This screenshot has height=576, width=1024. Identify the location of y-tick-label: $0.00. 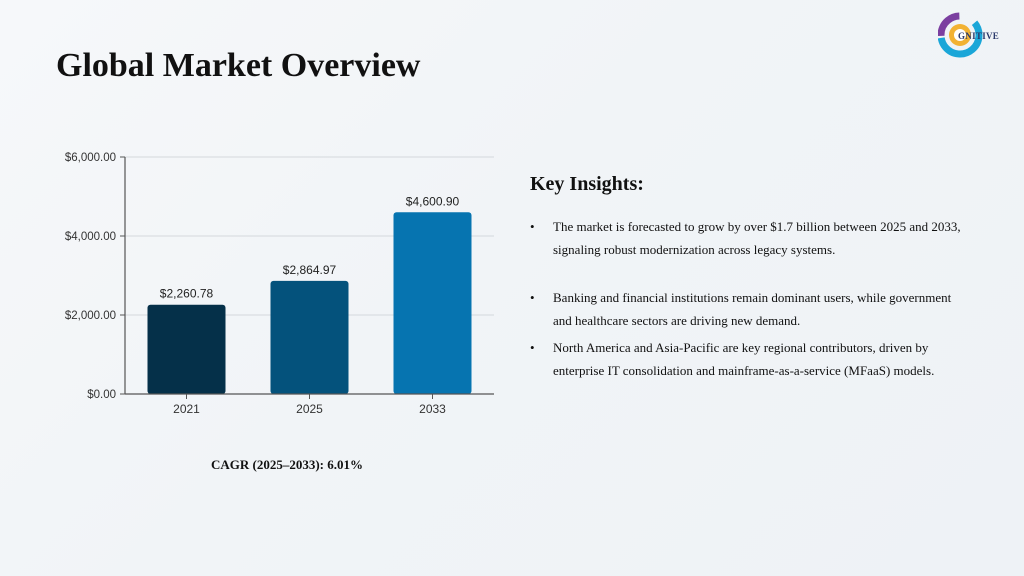
(101, 395).